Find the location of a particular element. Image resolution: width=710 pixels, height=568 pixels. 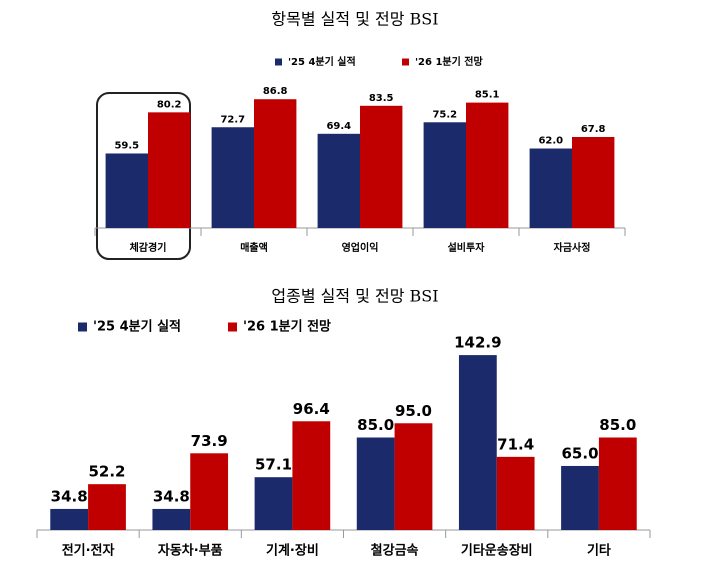

value-label: 85.1 is located at coordinates (487, 95).